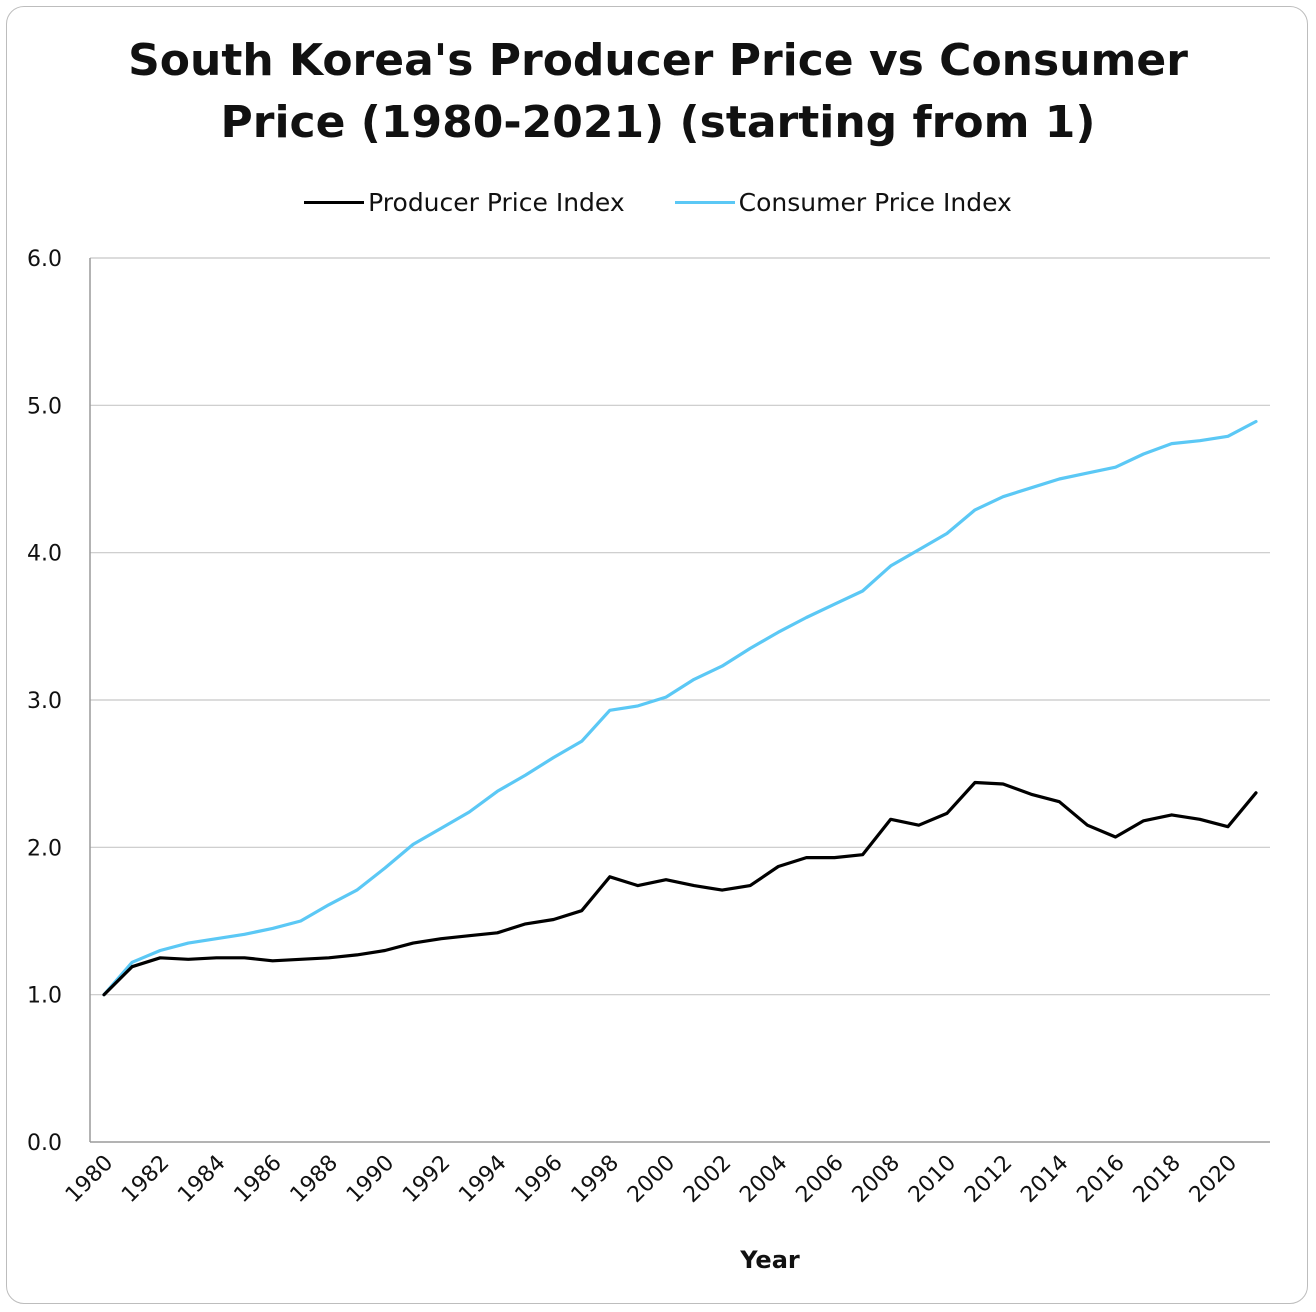  Describe the element at coordinates (875, 202) in the screenshot. I see `legend-label-consumer: Consumer Price Index` at that location.